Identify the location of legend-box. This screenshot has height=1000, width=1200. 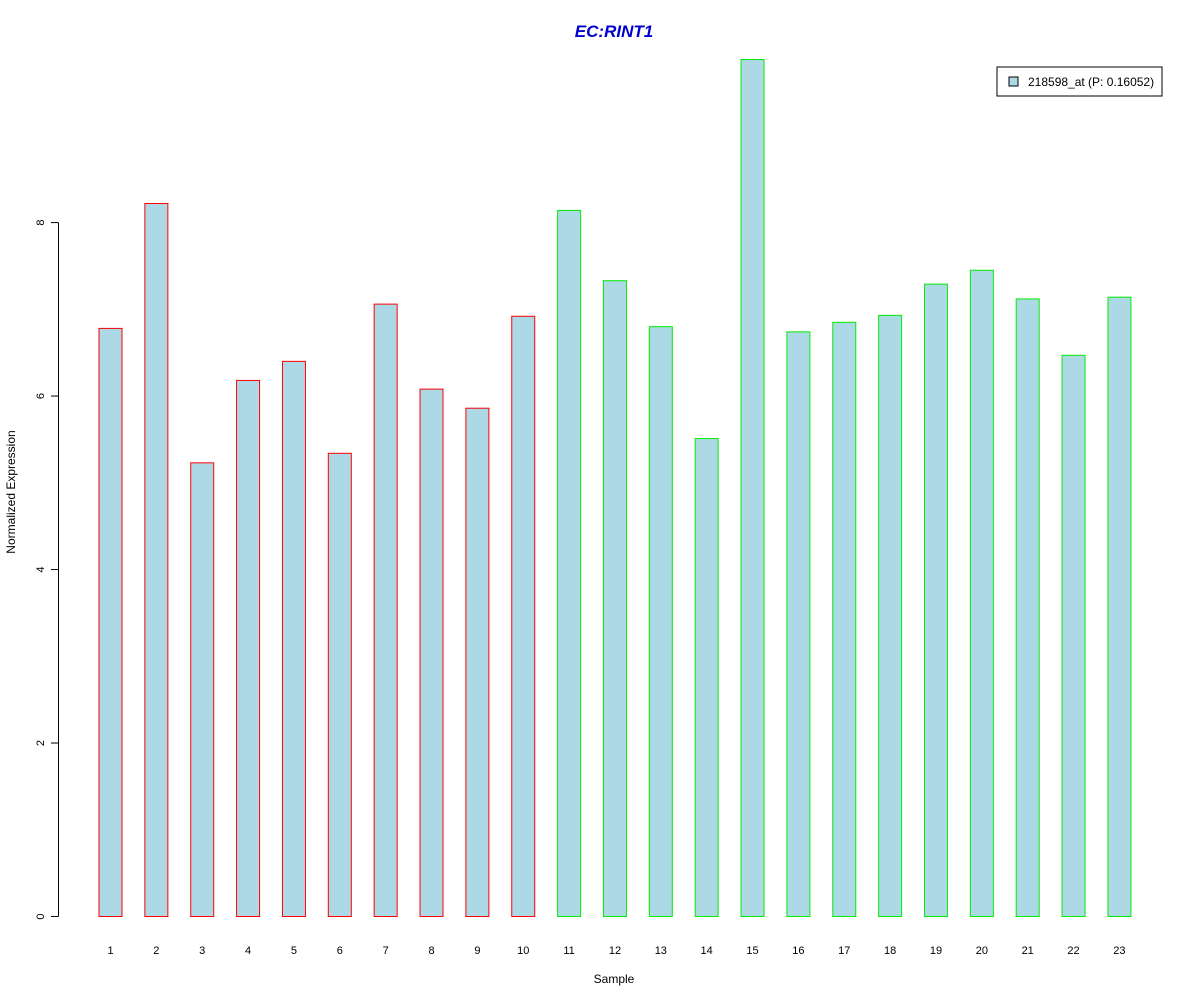
(1079, 81).